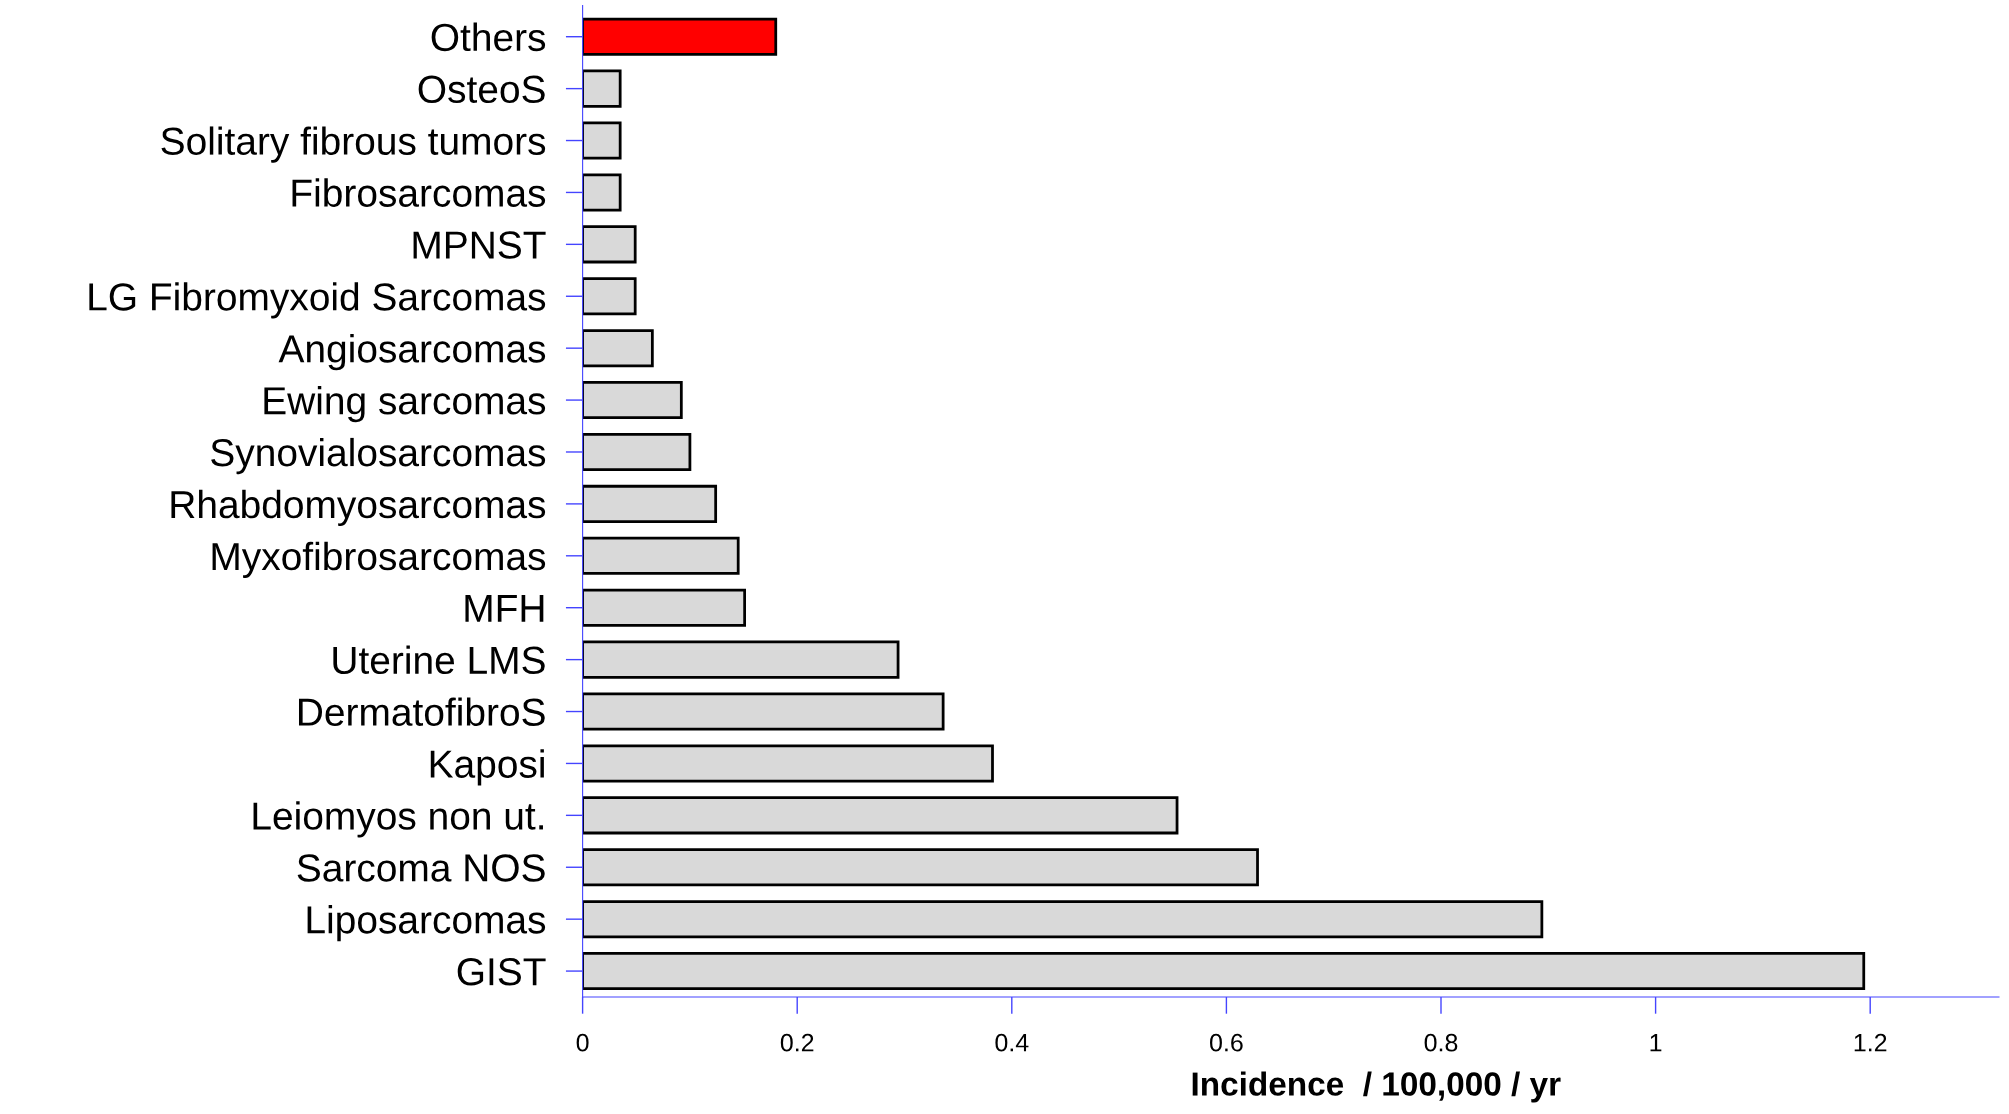 The width and height of the screenshot is (2009, 1114). I want to click on x-tick-label: 0.2, so click(797, 1042).